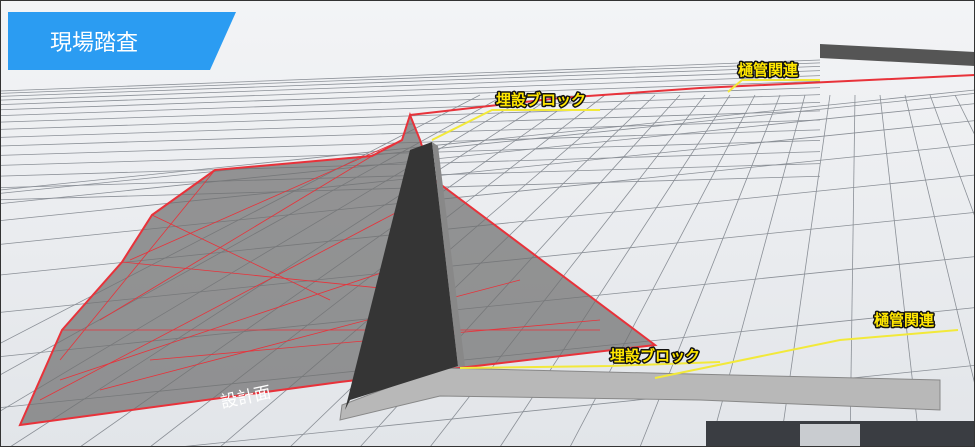 This screenshot has height=447, width=975. What do you see at coordinates (448, 254) in the screenshot?
I see `block-wall-edge` at bounding box center [448, 254].